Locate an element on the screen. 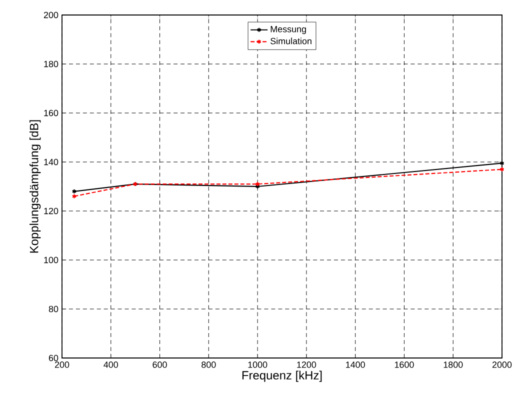  y-axis-title: Kopplungsdämpfung [dB] is located at coordinates (35, 186).